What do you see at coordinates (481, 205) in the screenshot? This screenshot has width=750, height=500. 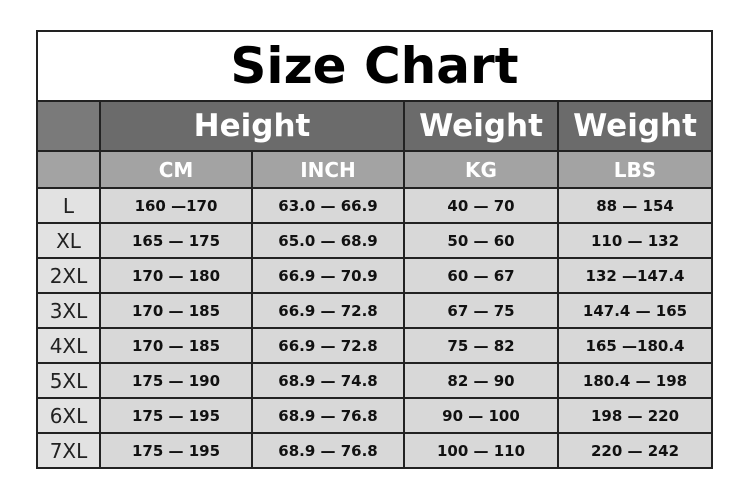 I see `kg-cell: 40 — 70` at bounding box center [481, 205].